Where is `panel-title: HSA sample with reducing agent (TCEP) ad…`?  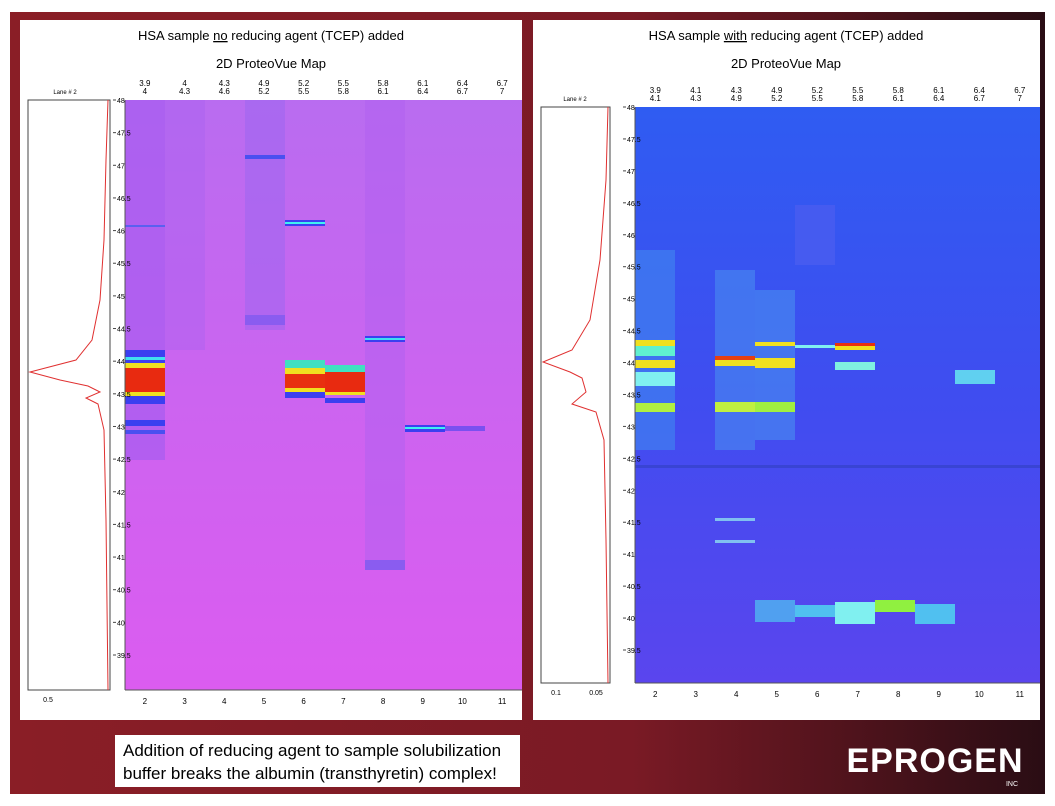 panel-title: HSA sample with reducing agent (TCEP) ad… is located at coordinates (786, 35).